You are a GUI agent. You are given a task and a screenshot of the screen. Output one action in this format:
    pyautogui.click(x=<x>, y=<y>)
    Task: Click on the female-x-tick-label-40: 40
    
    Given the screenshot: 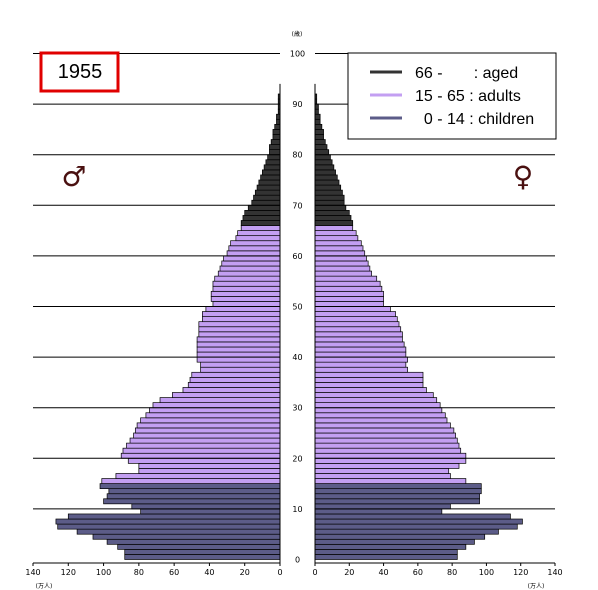 What is the action you would take?
    pyautogui.click(x=383, y=572)
    